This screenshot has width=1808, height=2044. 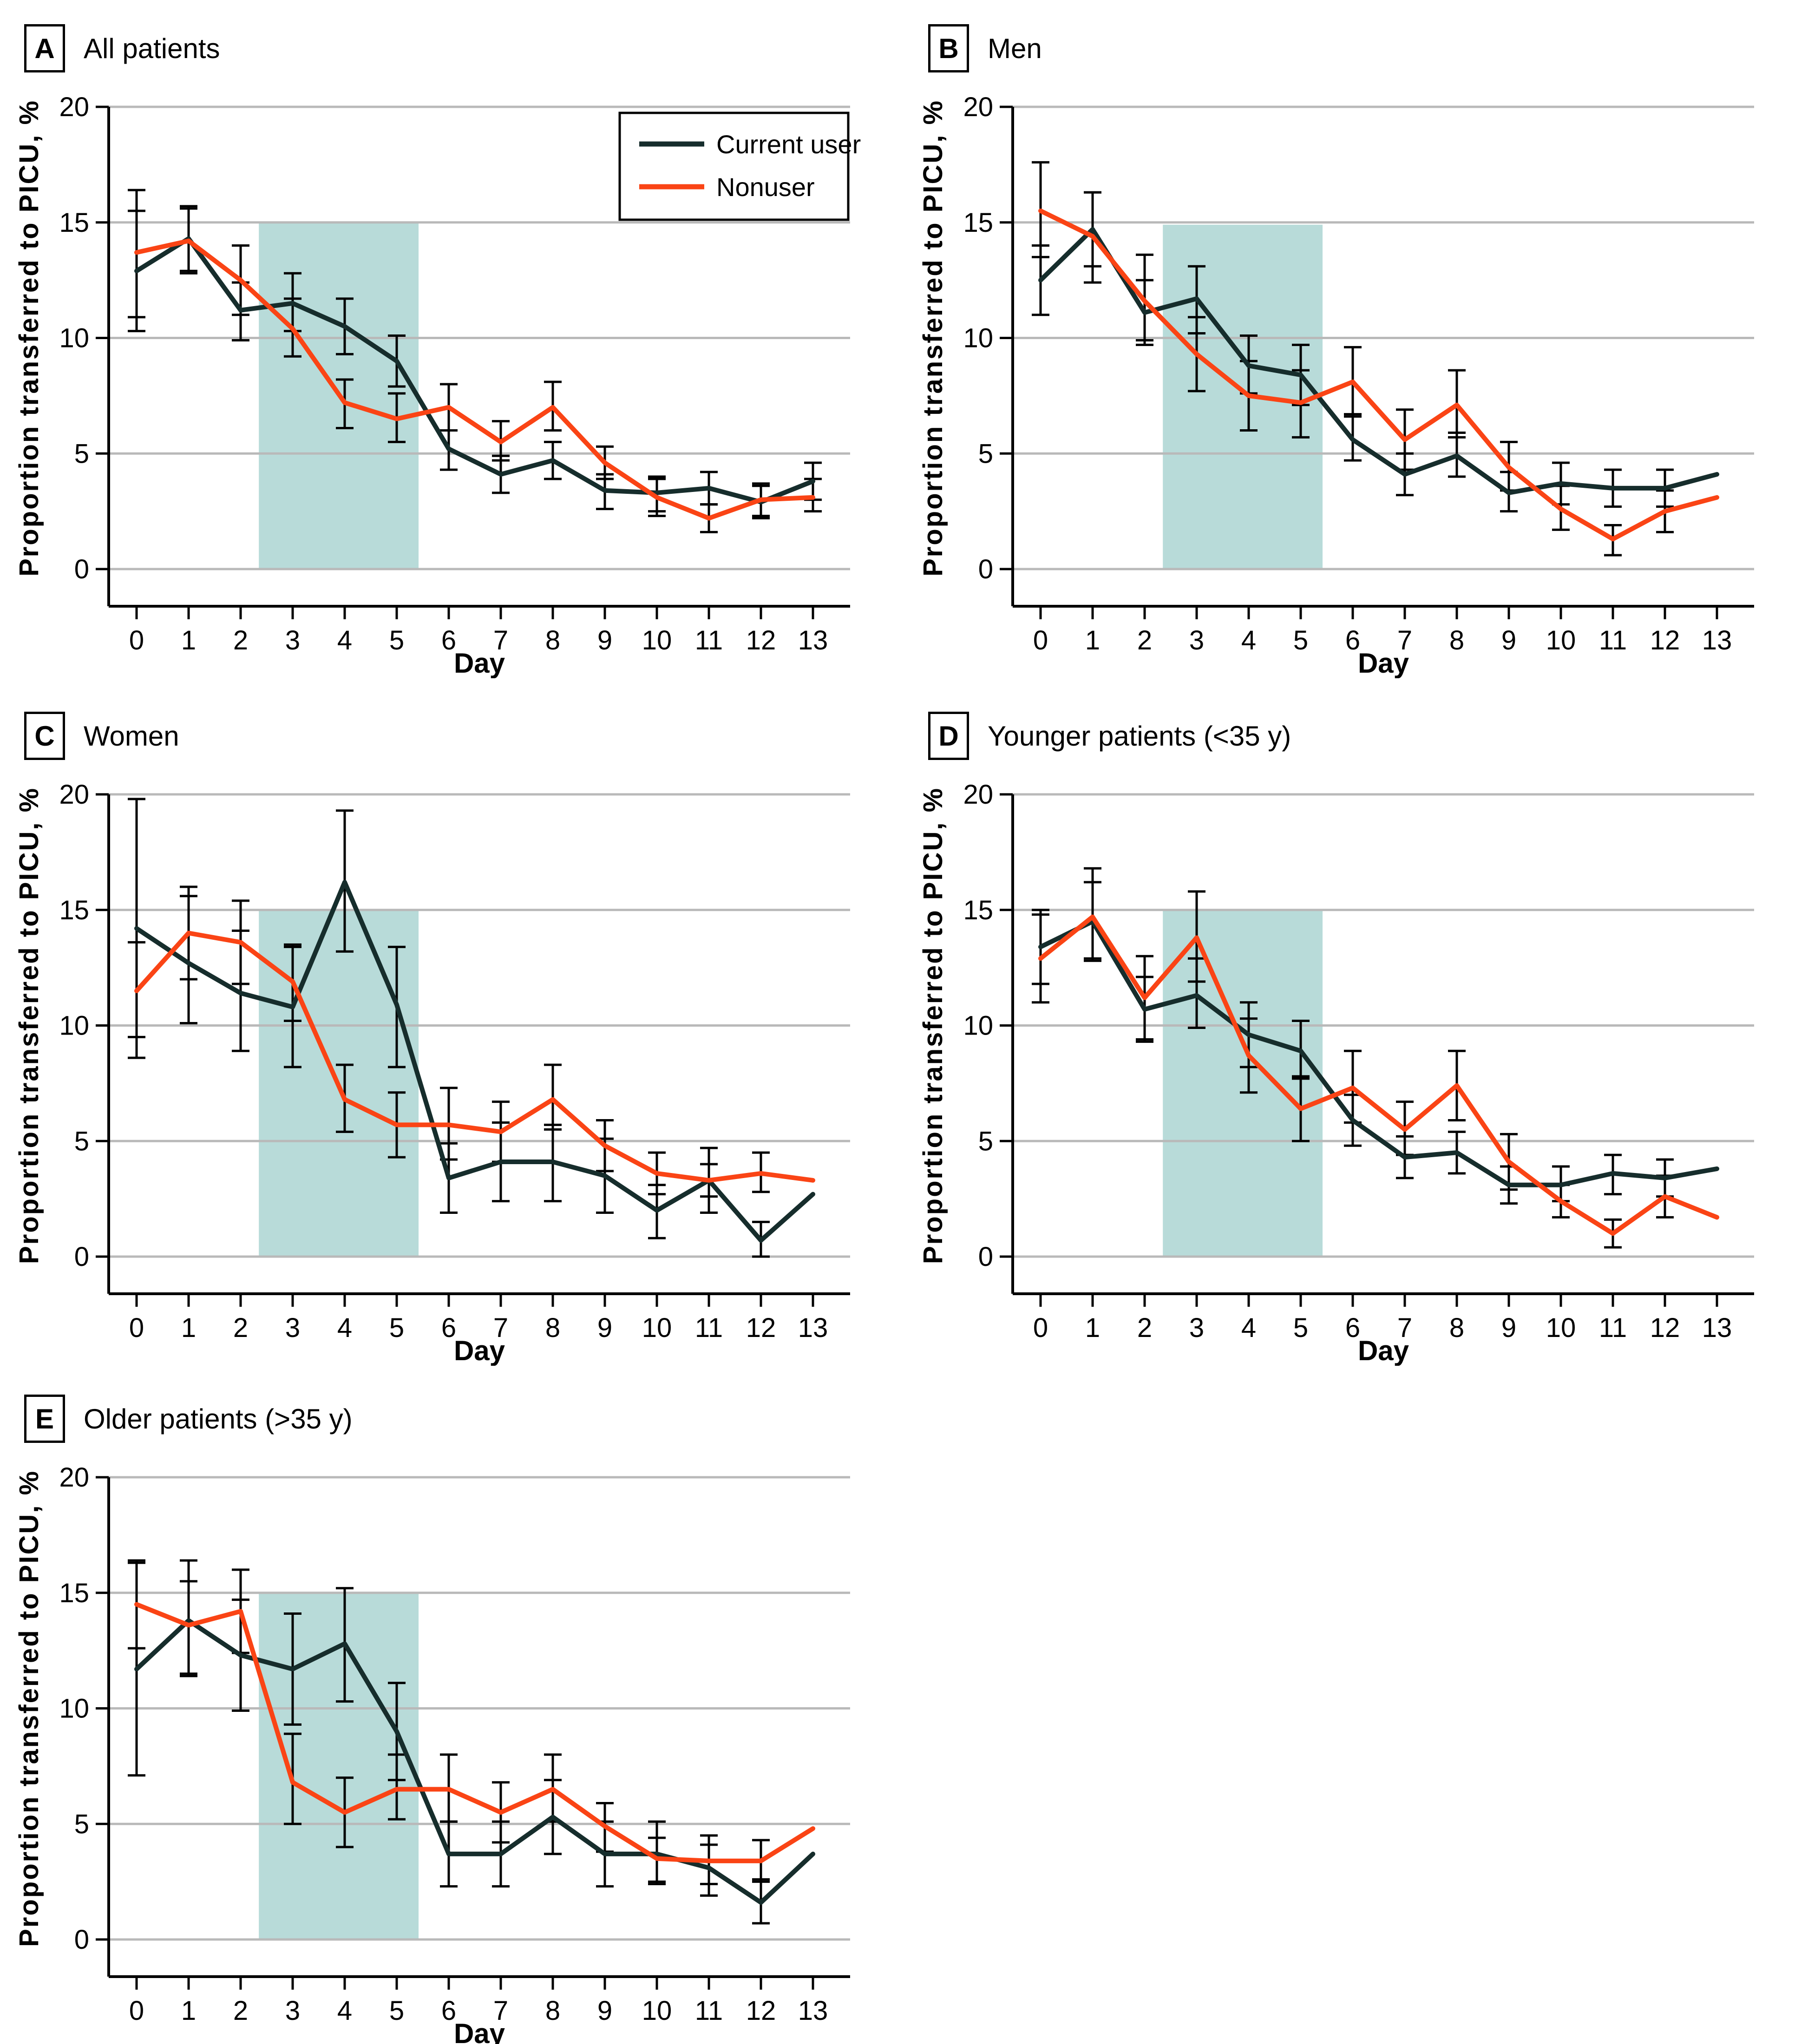 I want to click on panel-header: D Younger patients (<35 y), so click(x=1109, y=736).